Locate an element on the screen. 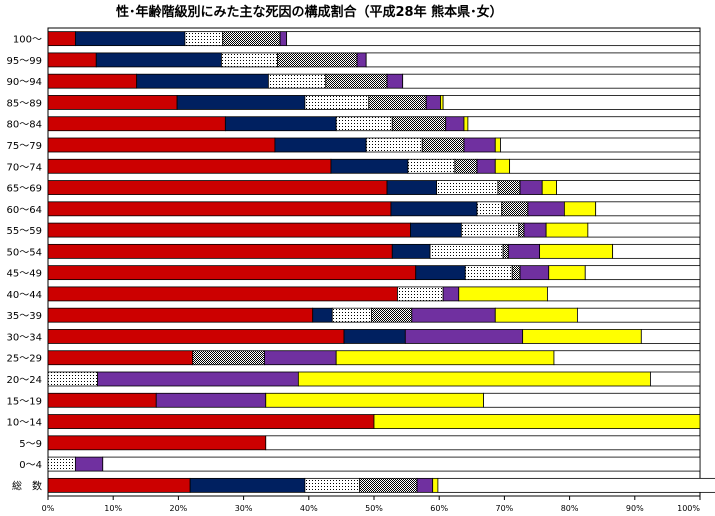 Image resolution: width=715 pixels, height=516 pixels. category-label: 25～29 is located at coordinates (24, 359).